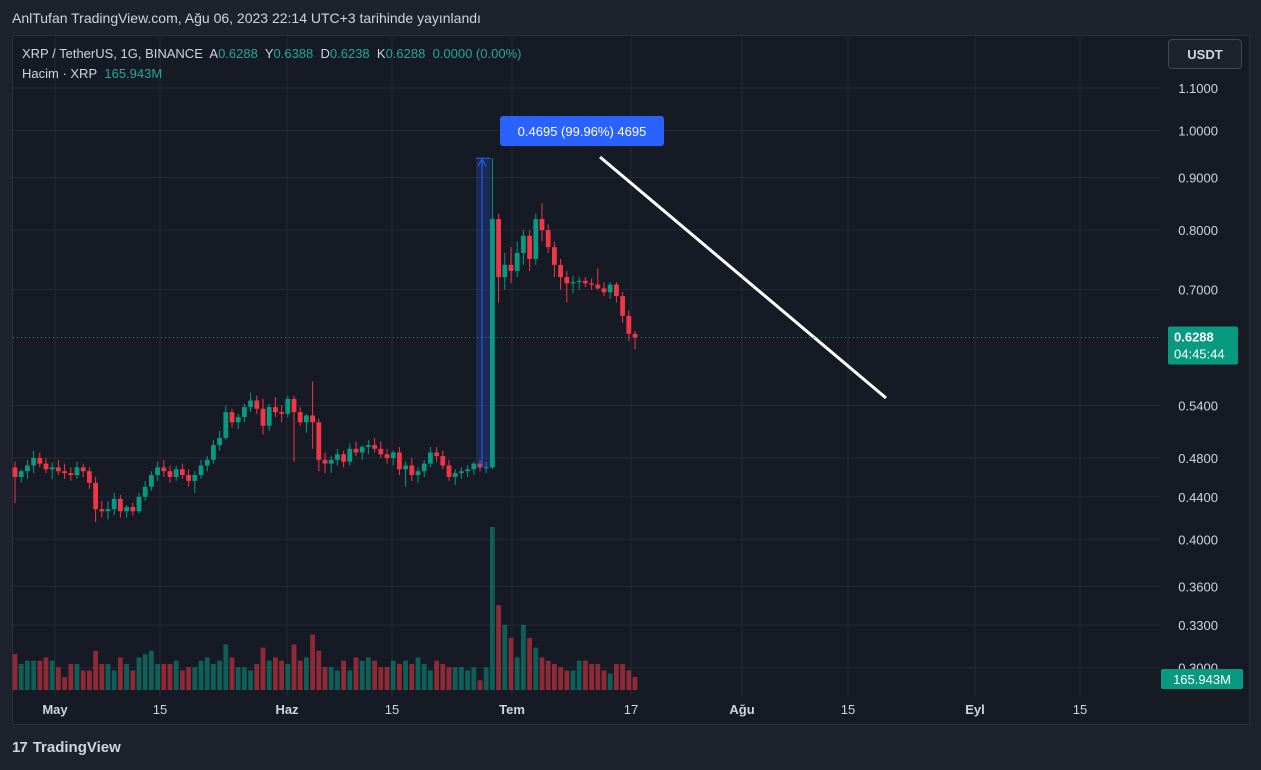 This screenshot has height=770, width=1261. Describe the element at coordinates (293, 53) in the screenshot. I see `high-value: 0.6388` at that location.